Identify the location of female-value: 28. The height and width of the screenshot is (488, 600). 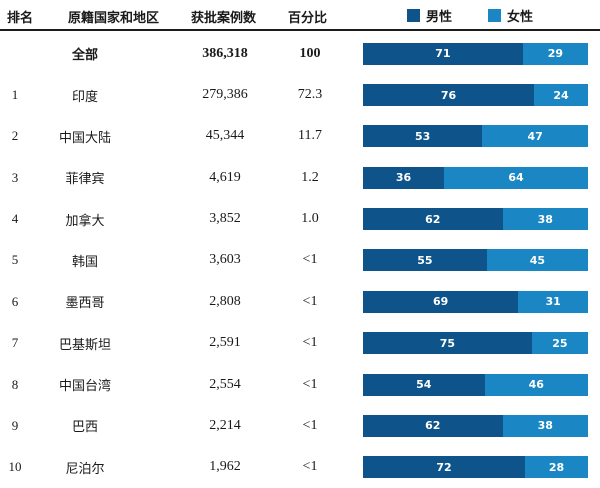
(556, 467).